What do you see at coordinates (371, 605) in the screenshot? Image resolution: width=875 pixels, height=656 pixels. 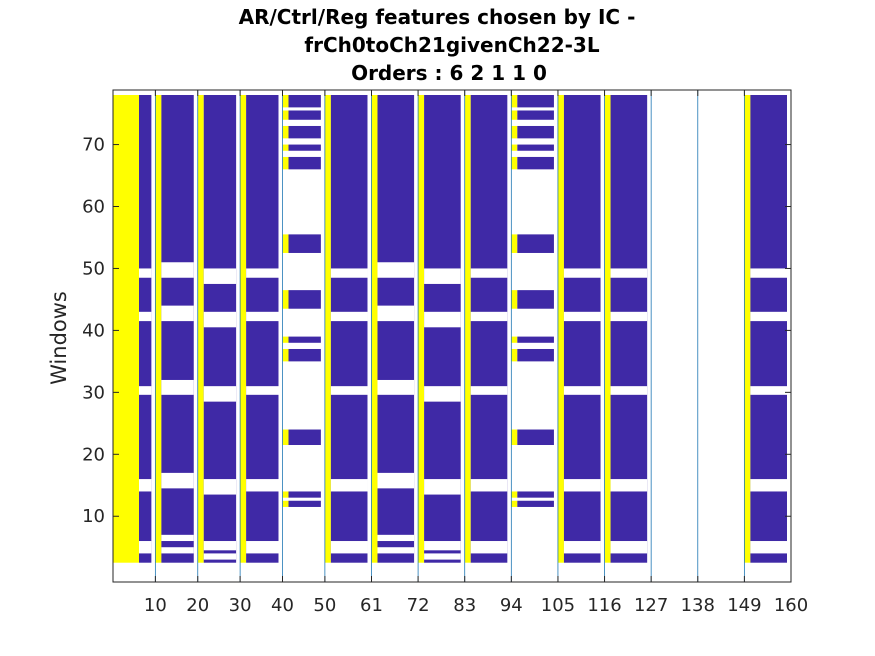 I see `x-tick-label: 61` at bounding box center [371, 605].